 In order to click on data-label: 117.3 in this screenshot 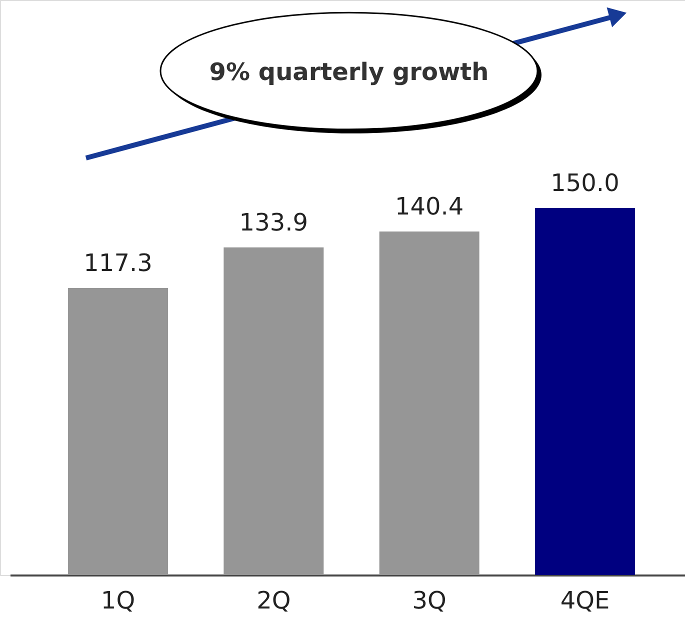, I will do `click(118, 263)`.